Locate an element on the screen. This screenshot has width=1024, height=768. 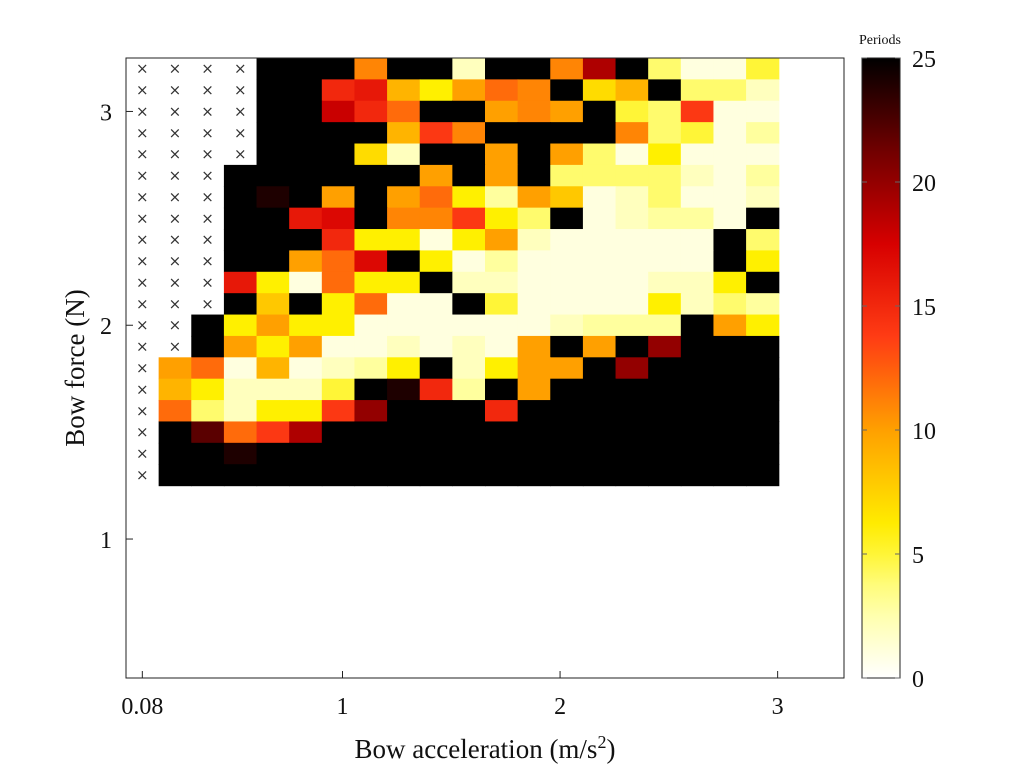
colorbar-title: Periods is located at coordinates (880, 40).